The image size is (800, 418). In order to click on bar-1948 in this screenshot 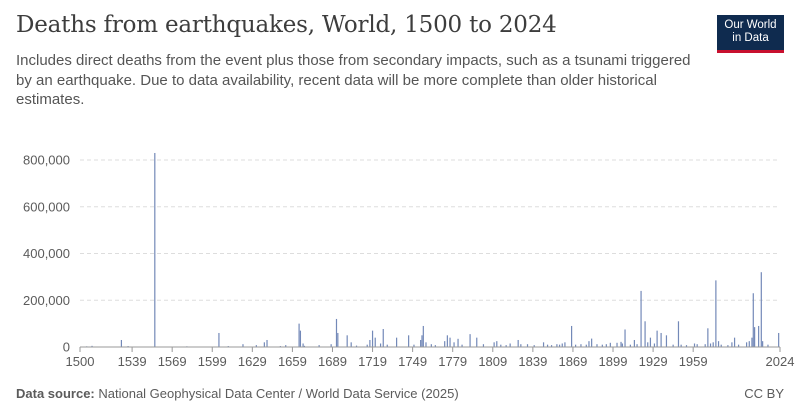, I will do `click(678, 334)`.